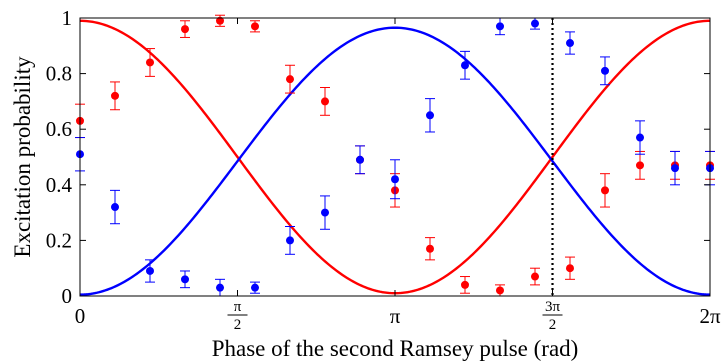 Image resolution: width=722 pixels, height=362 pixels. I want to click on fraction-numerator: 3π, so click(553, 307).